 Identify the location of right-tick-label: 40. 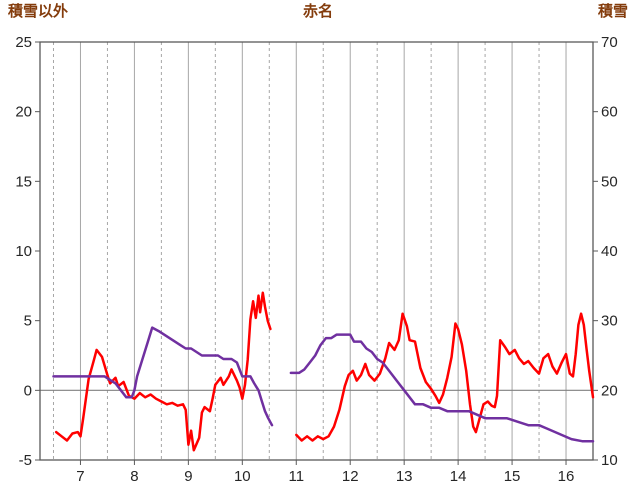
(609, 251).